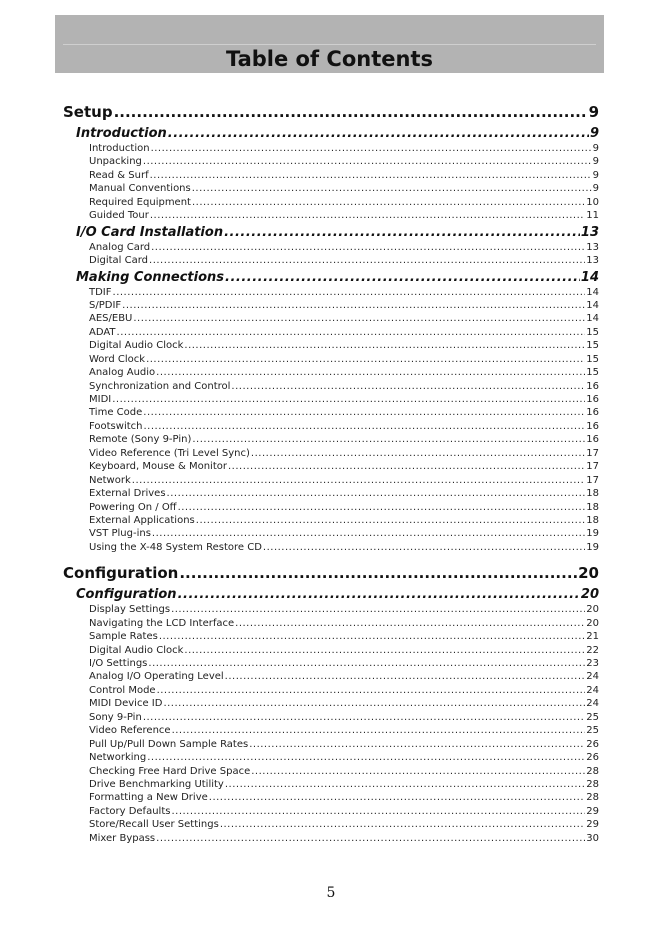 This screenshot has width=662, height=936. Describe the element at coordinates (120, 247) in the screenshot. I see `entry-label: Analog Card` at that location.